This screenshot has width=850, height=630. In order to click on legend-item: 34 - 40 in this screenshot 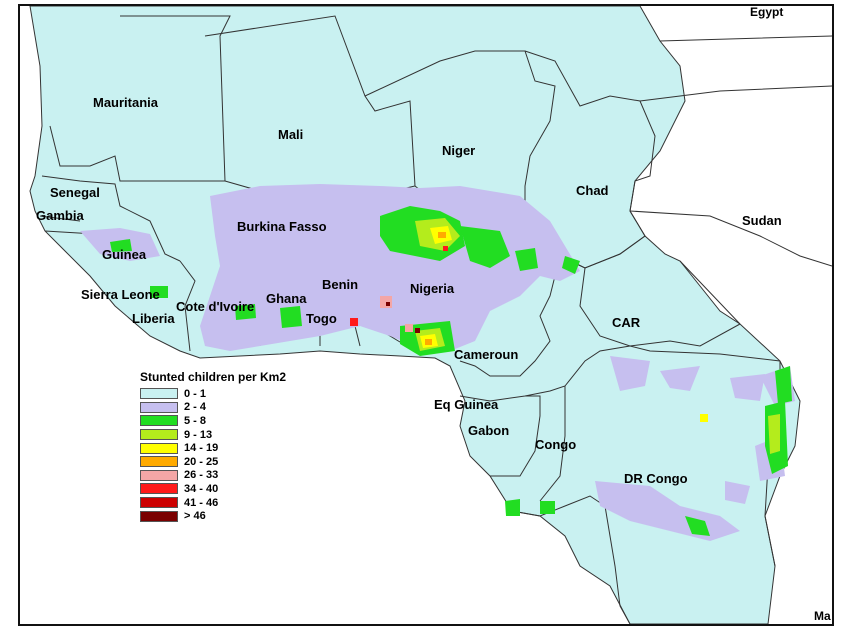, I will do `click(213, 489)`.